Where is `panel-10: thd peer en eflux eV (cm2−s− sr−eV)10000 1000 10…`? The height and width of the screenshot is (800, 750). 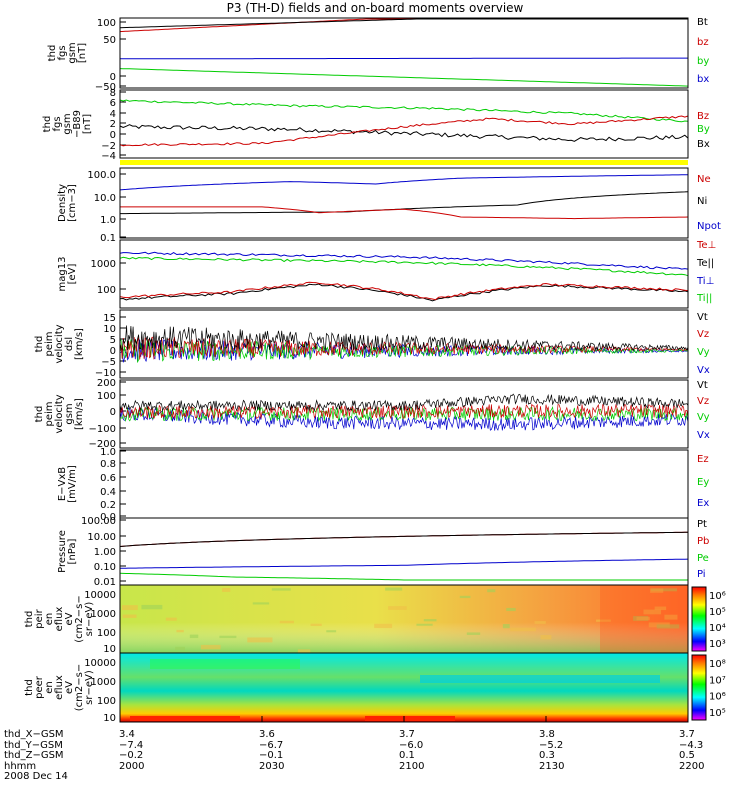
panel-10: thd peer en eflux eV (cm2−s− sr−eV)10000 1000 10… is located at coordinates (375, 688).